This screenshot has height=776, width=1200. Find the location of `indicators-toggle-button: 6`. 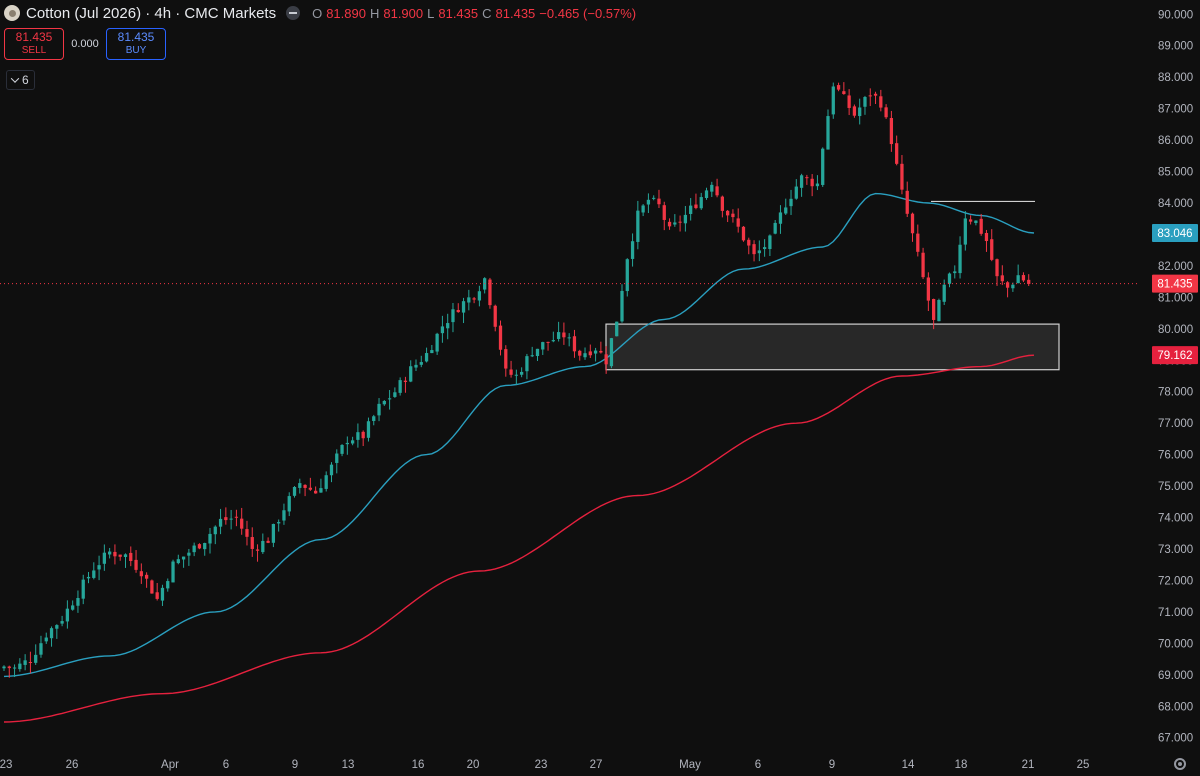

indicators-toggle-button: 6 is located at coordinates (20, 80).